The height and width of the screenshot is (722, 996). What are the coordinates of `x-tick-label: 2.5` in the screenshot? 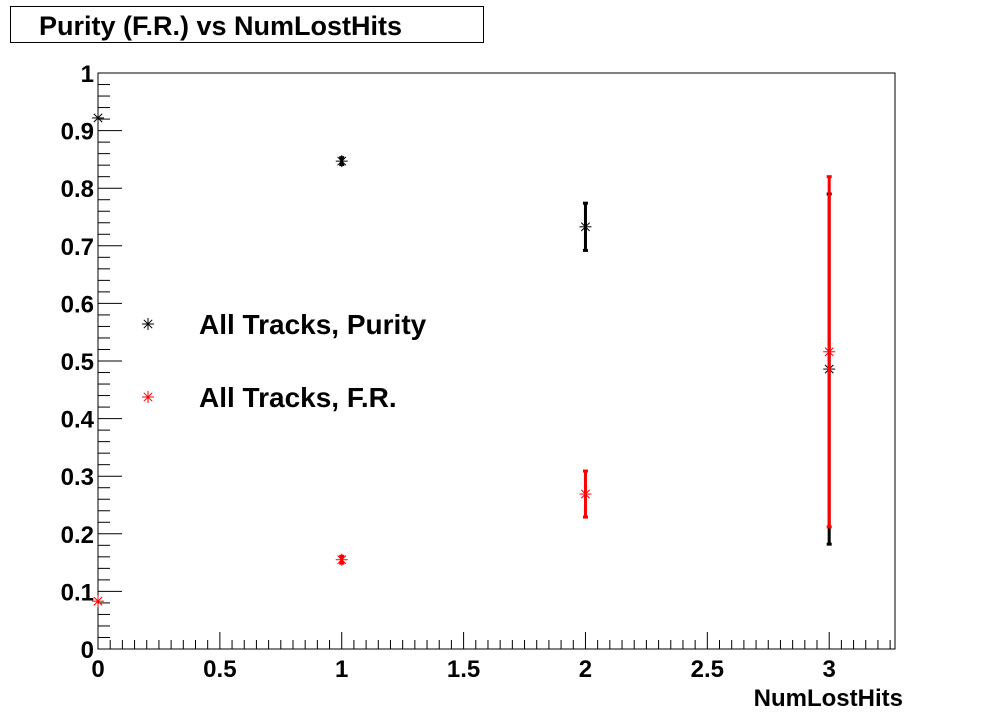 It's located at (707, 669).